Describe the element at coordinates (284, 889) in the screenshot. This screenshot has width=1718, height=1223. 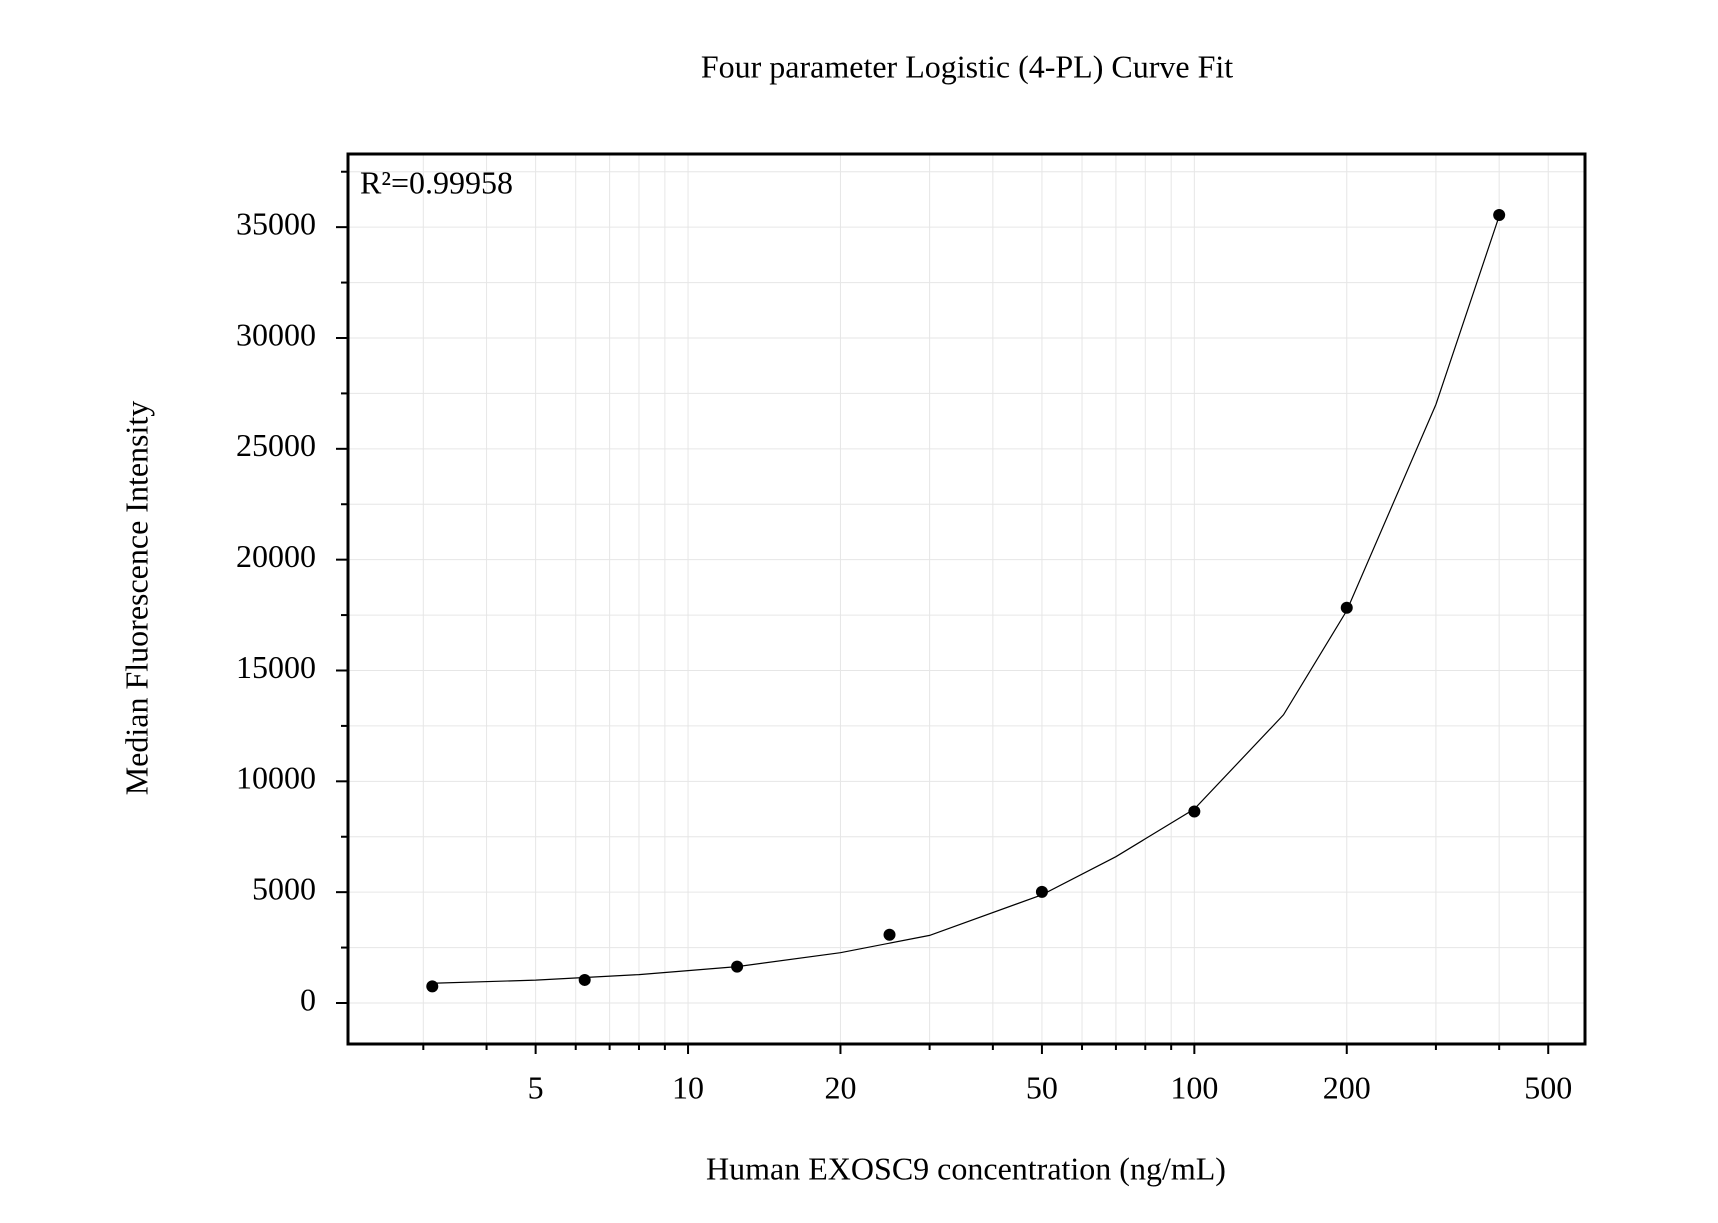
I see `y-tick-label: 5000` at that location.